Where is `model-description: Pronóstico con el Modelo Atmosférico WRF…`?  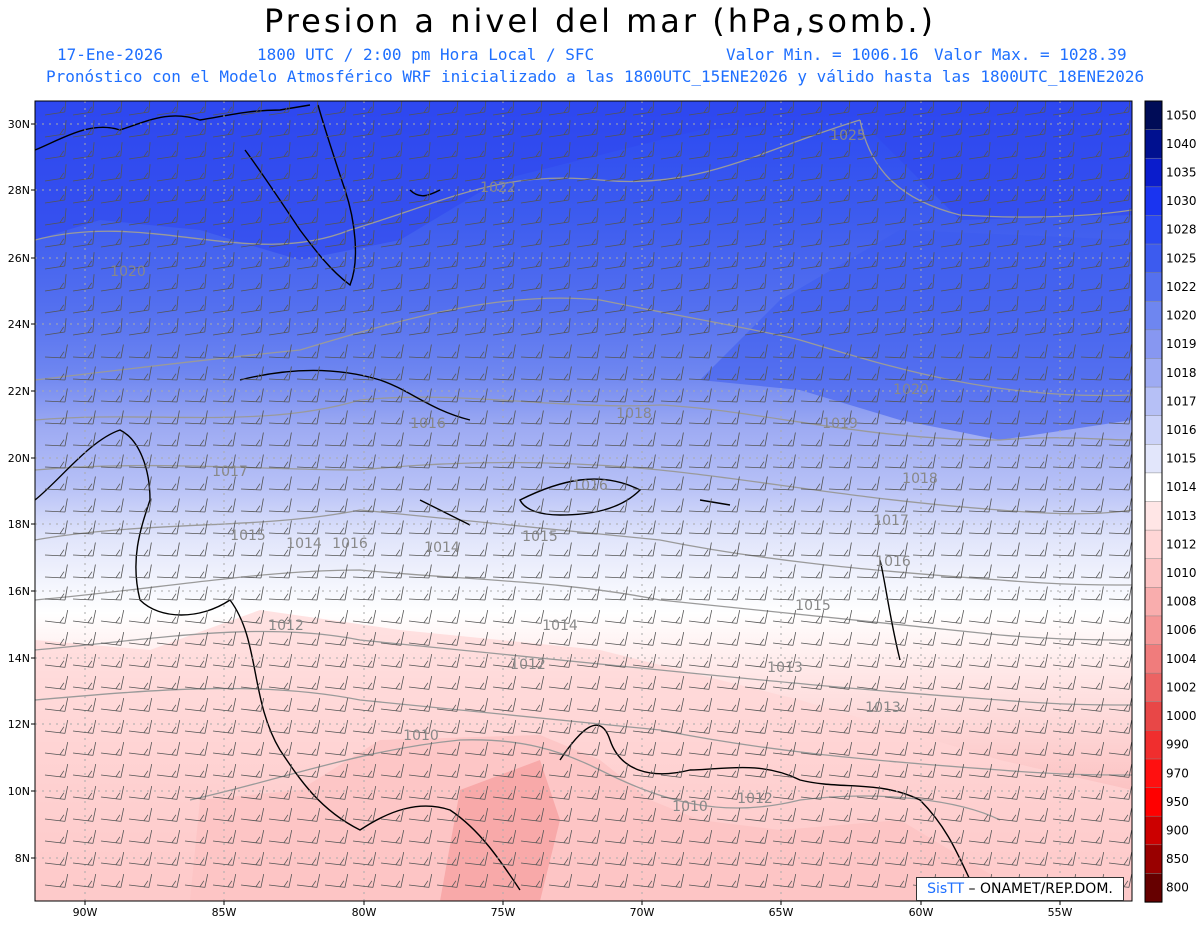 model-description: Pronóstico con el Modelo Atmosférico WRF… is located at coordinates (595, 76).